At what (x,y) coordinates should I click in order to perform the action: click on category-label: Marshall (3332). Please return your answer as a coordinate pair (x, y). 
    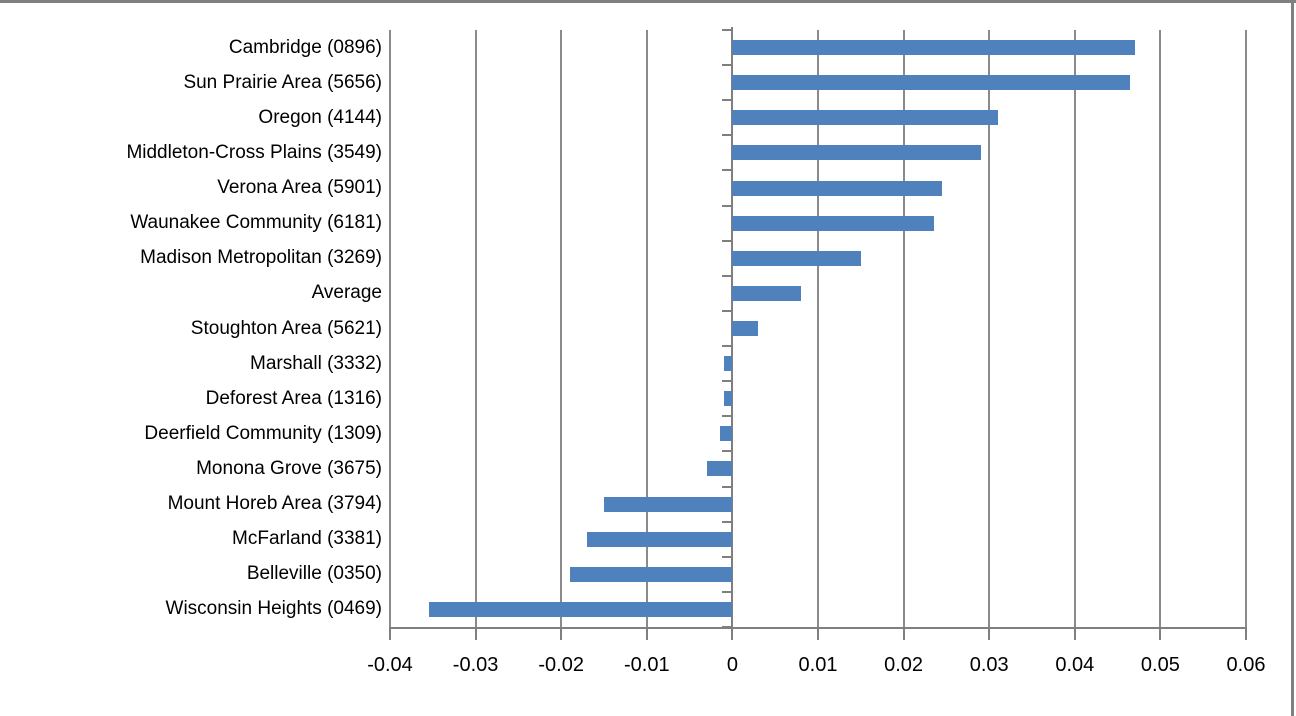
    Looking at the image, I should click on (316, 363).